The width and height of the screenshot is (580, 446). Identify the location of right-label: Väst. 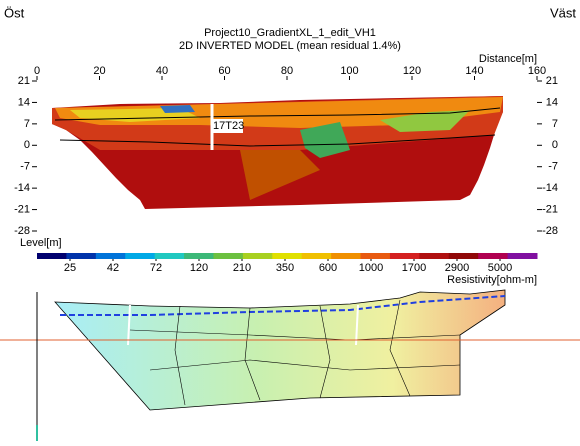
(563, 12).